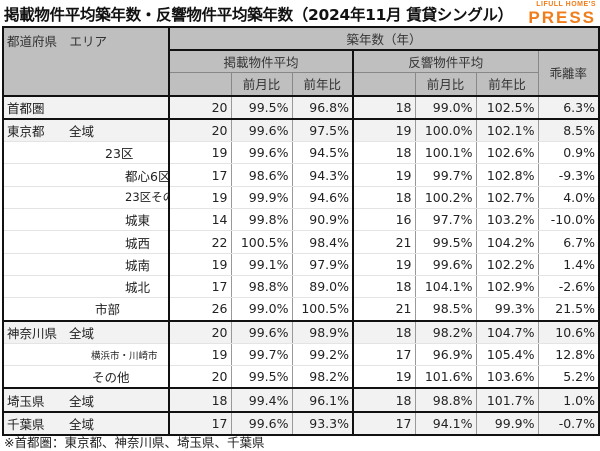 The width and height of the screenshot is (600, 451). I want to click on gap-rate: -2.6%, so click(568, 287).